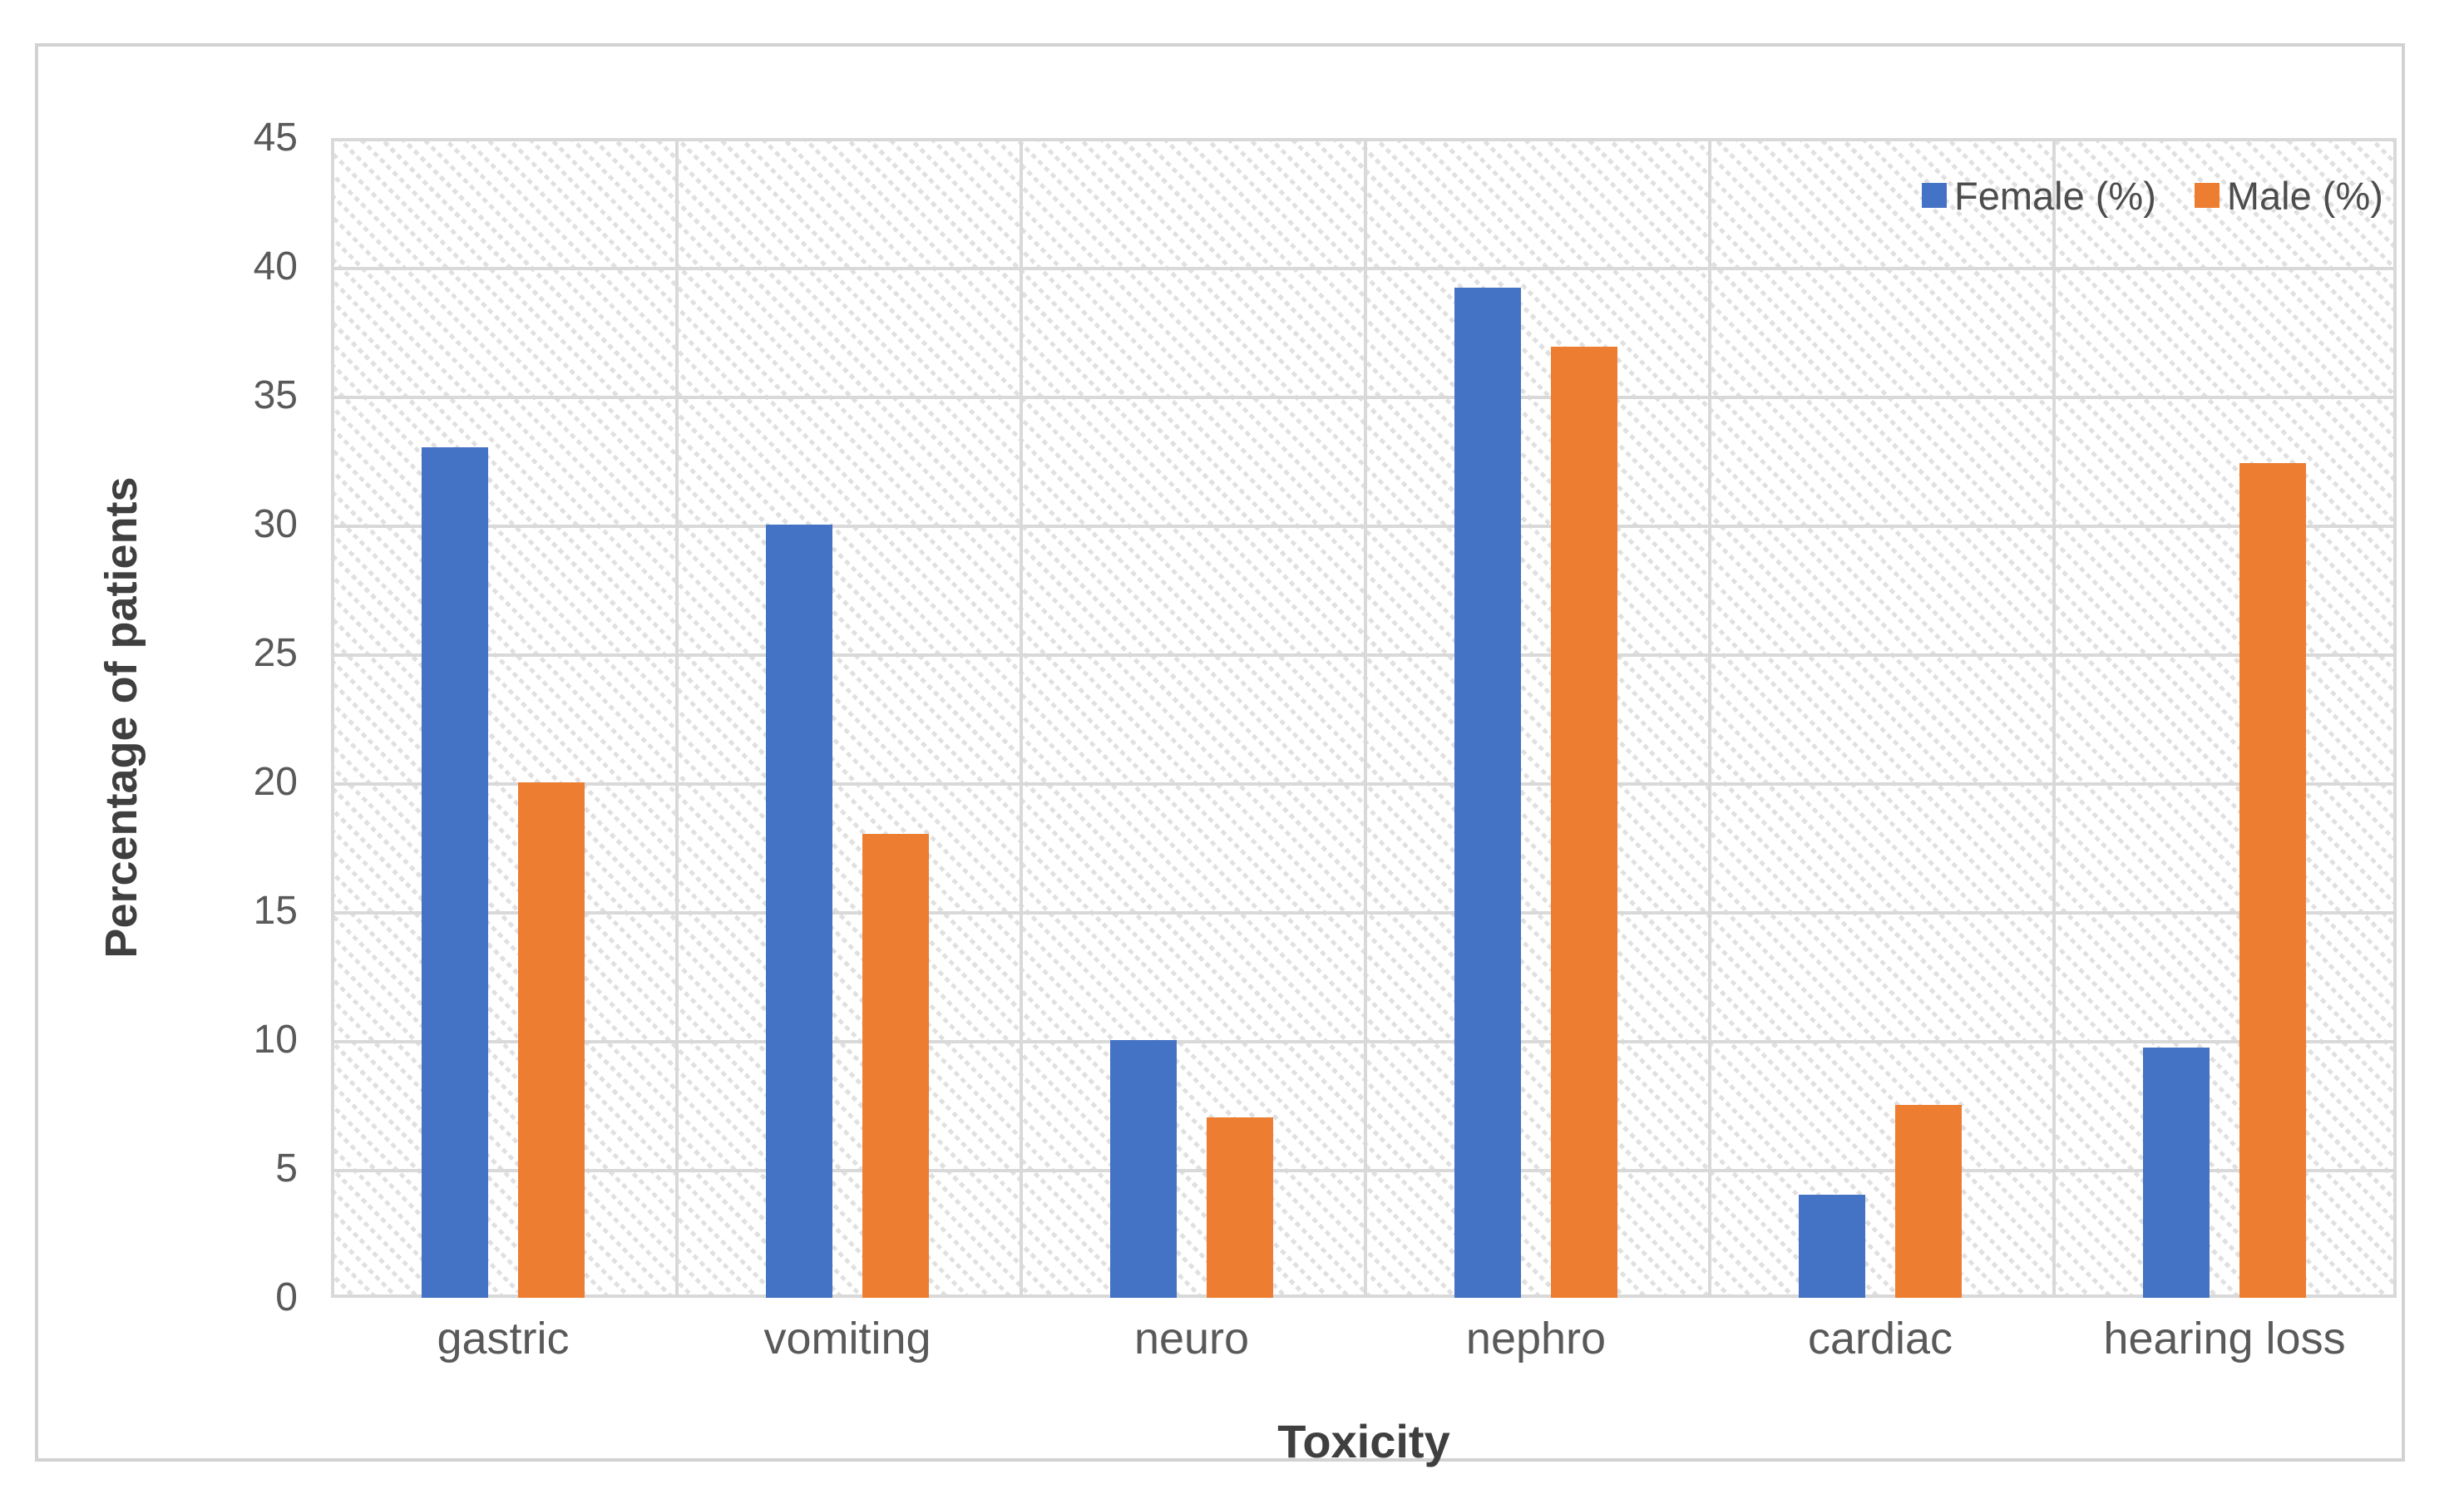 The width and height of the screenshot is (2464, 1504). Describe the element at coordinates (1487, 792) in the screenshot. I see `bar-female-nephro` at that location.